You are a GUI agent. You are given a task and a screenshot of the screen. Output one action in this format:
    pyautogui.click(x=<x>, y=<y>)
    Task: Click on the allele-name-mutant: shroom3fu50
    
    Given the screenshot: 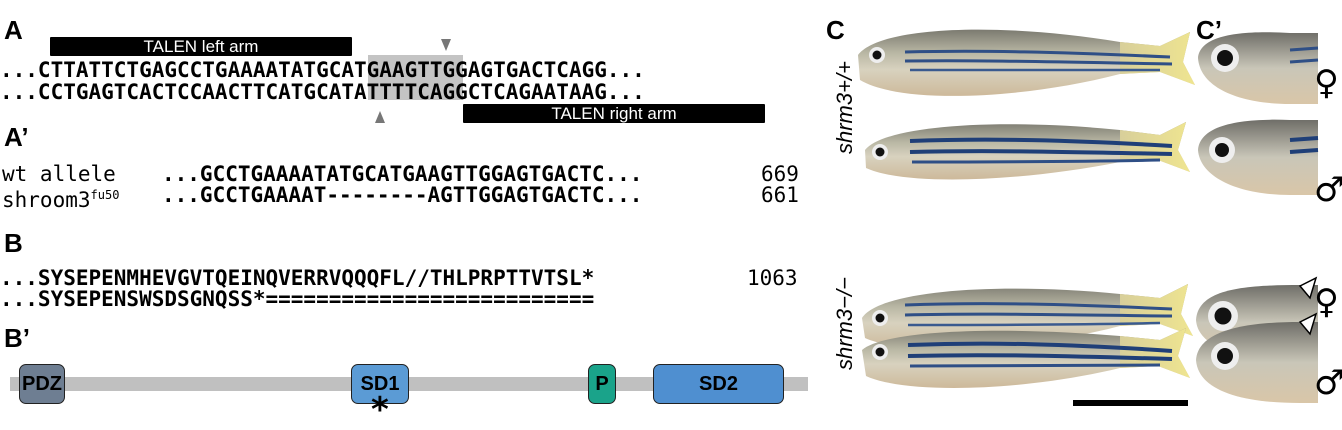 What is the action you would take?
    pyautogui.click(x=61, y=200)
    